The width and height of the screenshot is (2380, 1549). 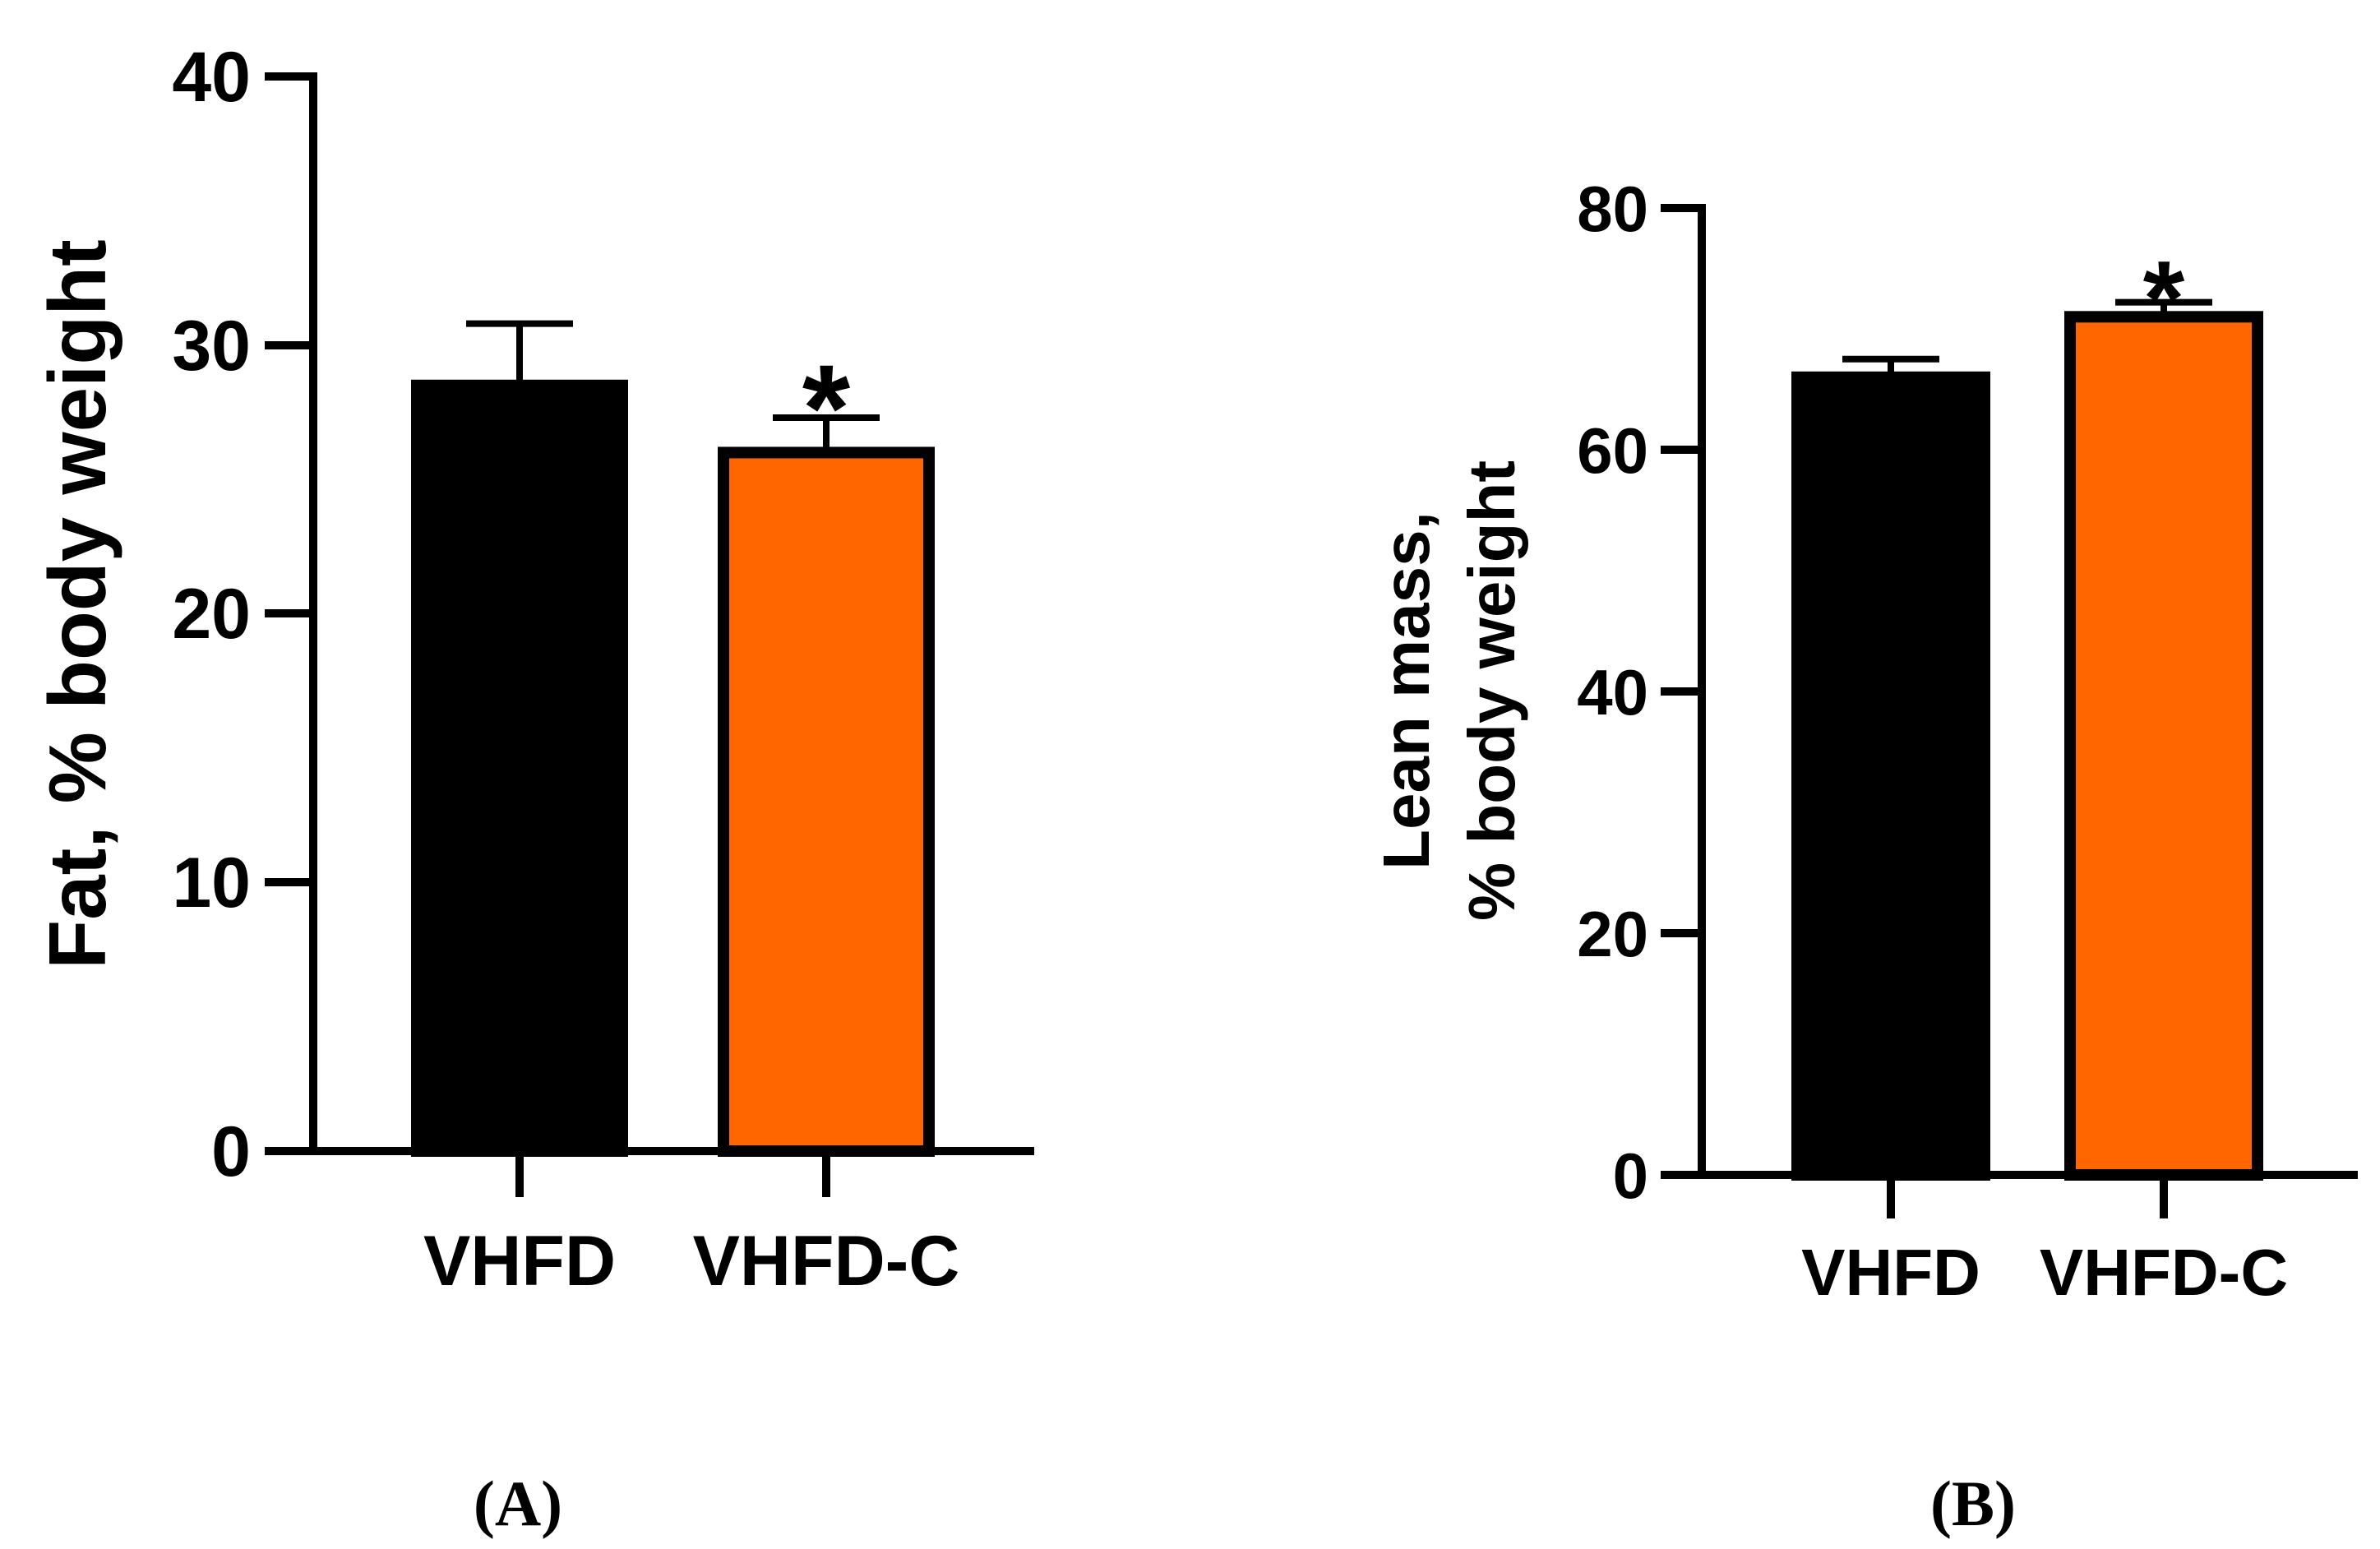 What do you see at coordinates (519, 768) in the screenshot?
I see `panel-a-bar-vhfd` at bounding box center [519, 768].